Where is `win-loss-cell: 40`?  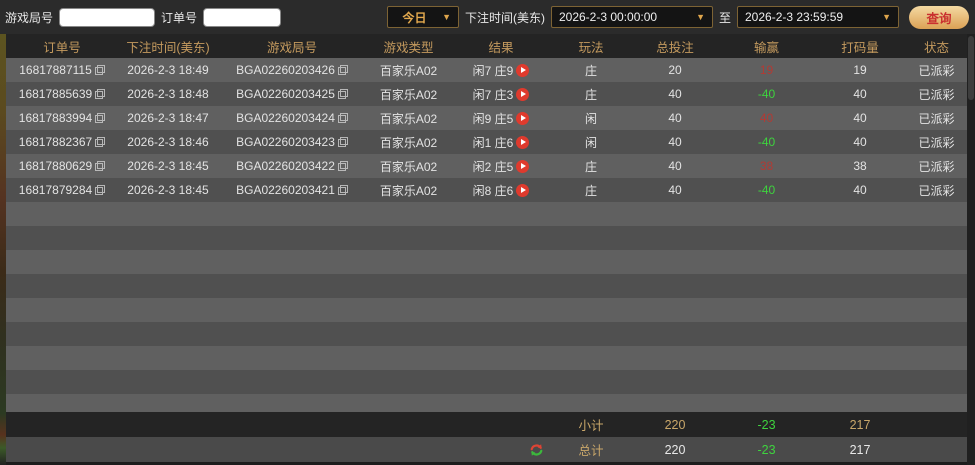
win-loss-cell: 40 is located at coordinates (766, 118).